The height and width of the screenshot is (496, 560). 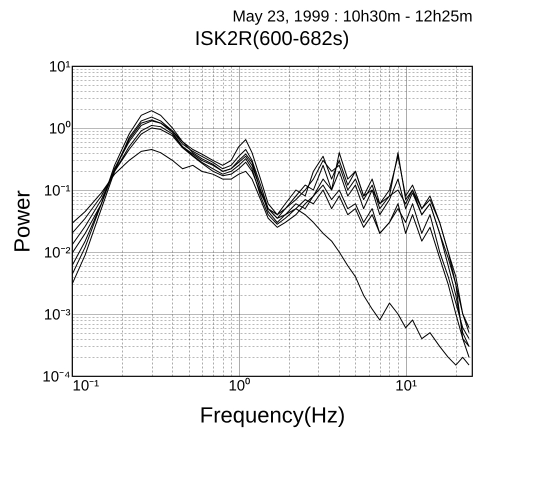 I want to click on y-tick-label: 10⁻², so click(x=57, y=253).